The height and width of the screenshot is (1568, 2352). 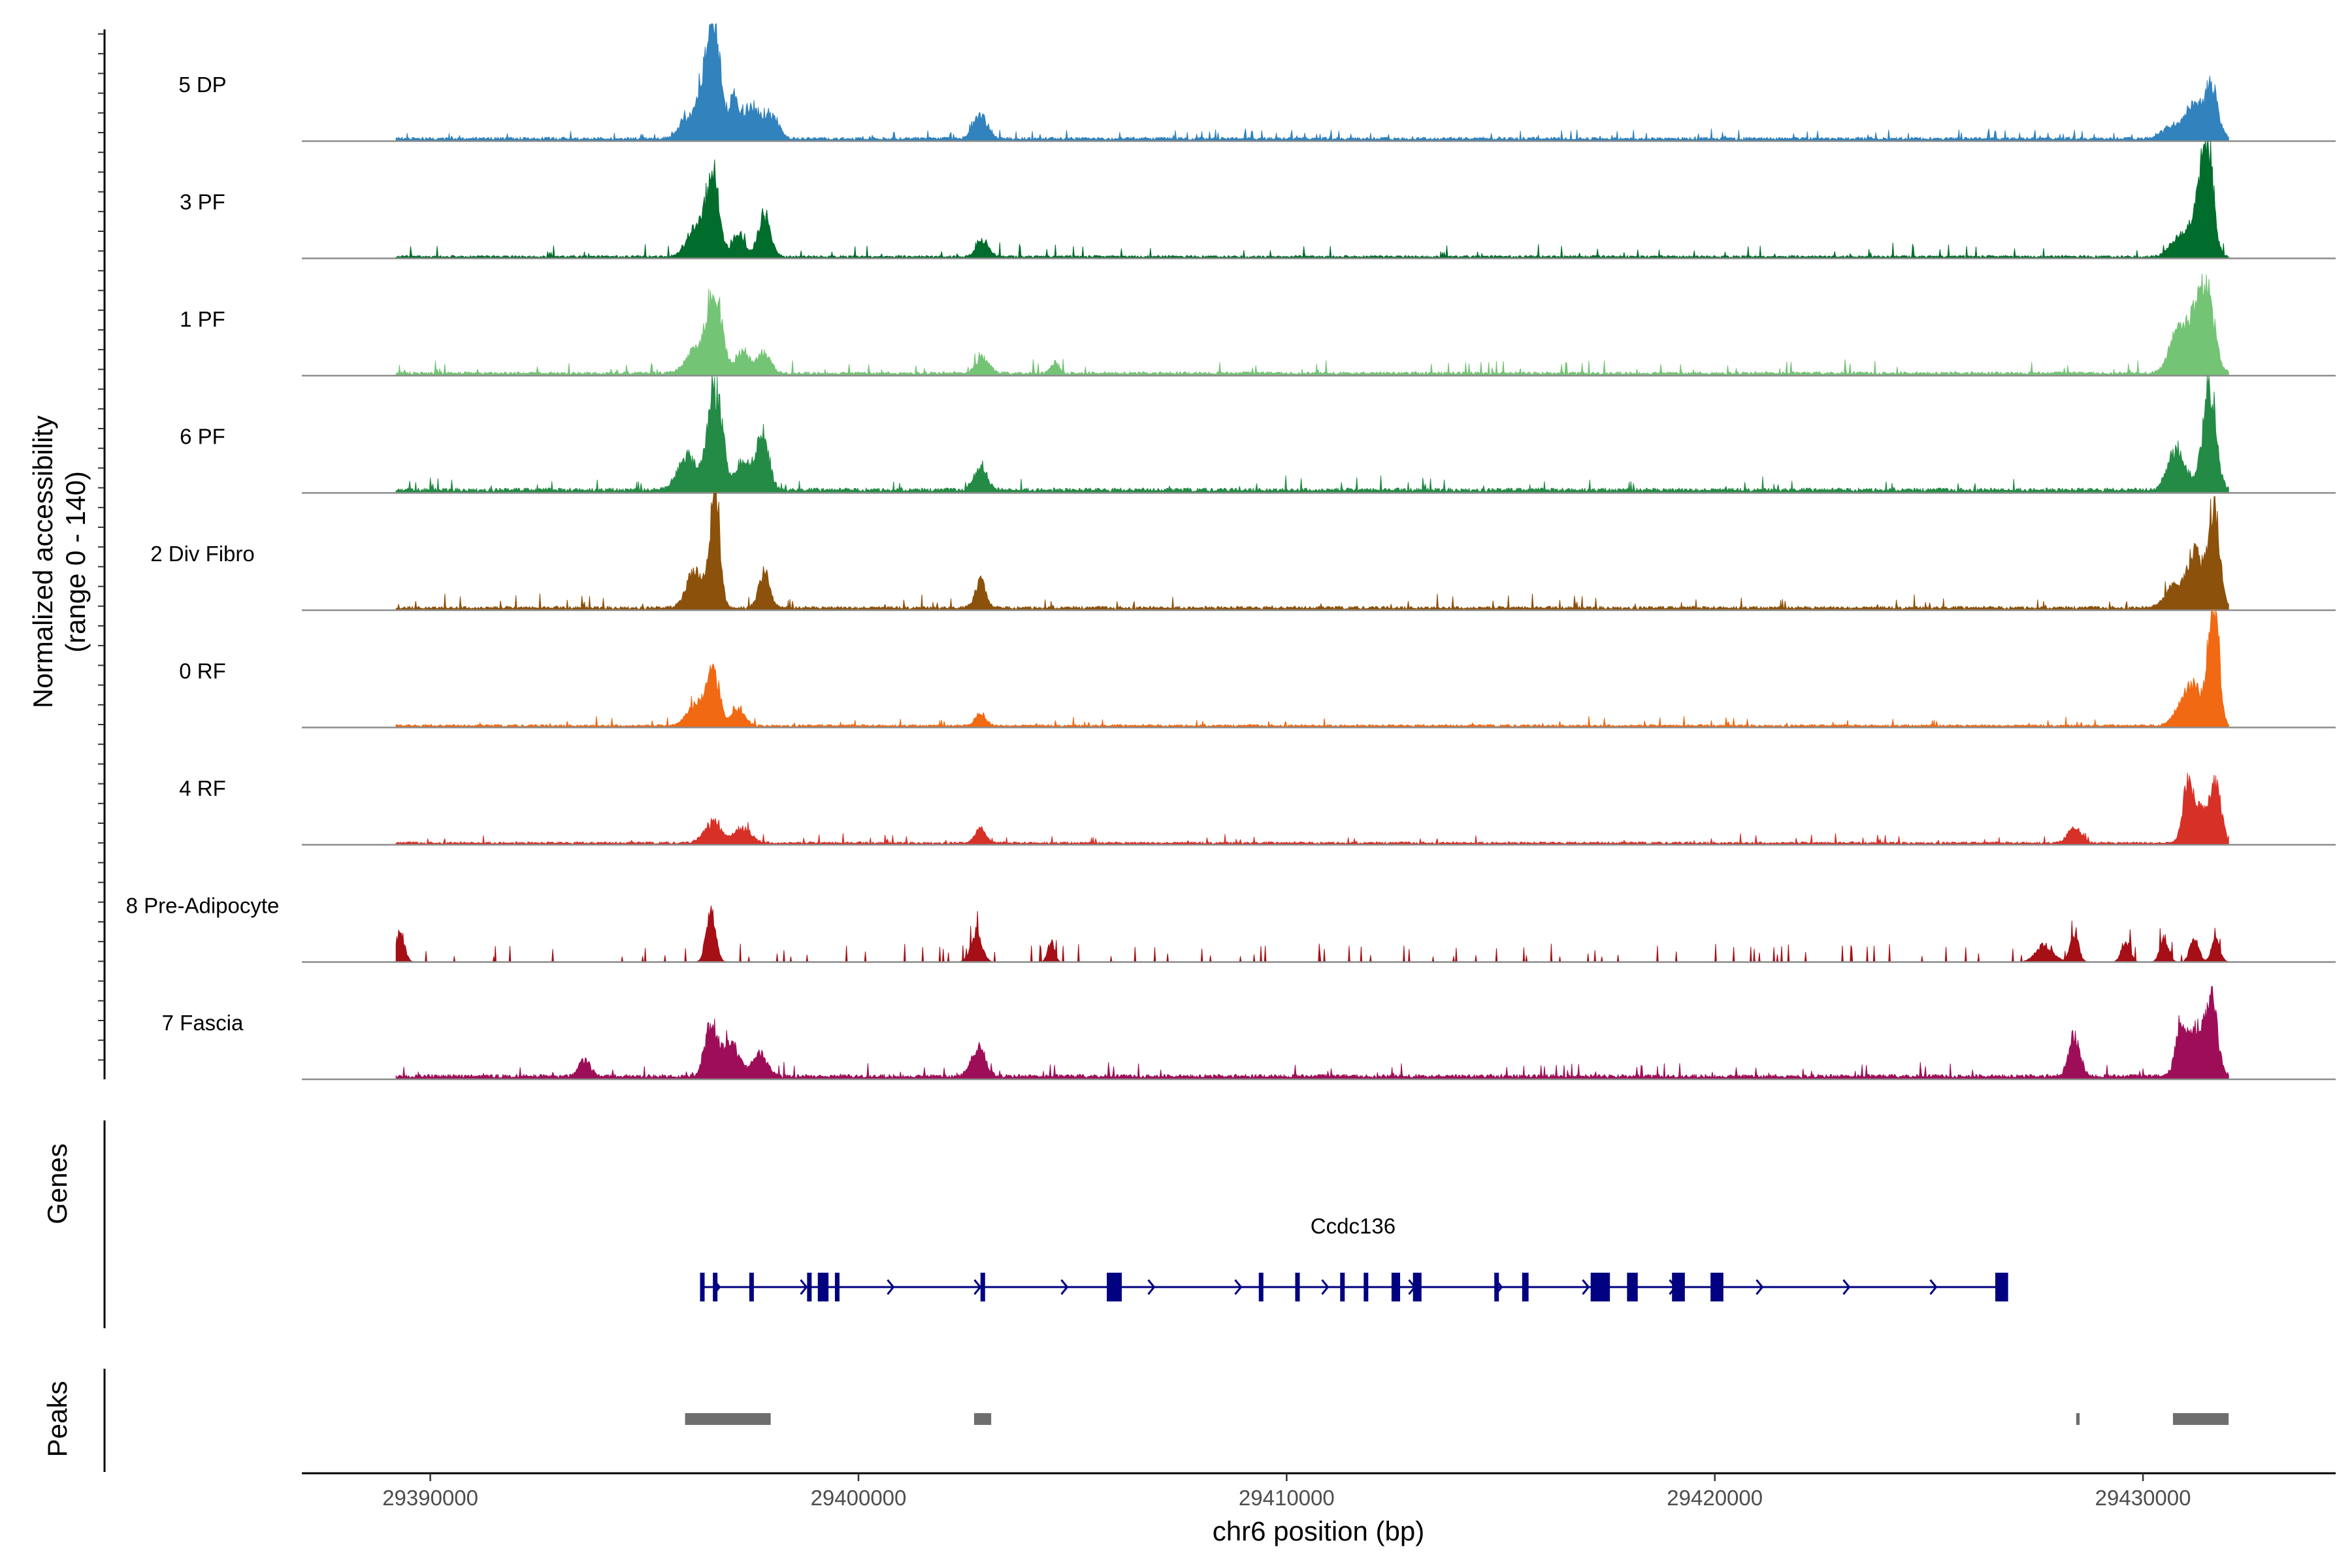 What do you see at coordinates (202, 85) in the screenshot?
I see `track-label: 5 DP` at bounding box center [202, 85].